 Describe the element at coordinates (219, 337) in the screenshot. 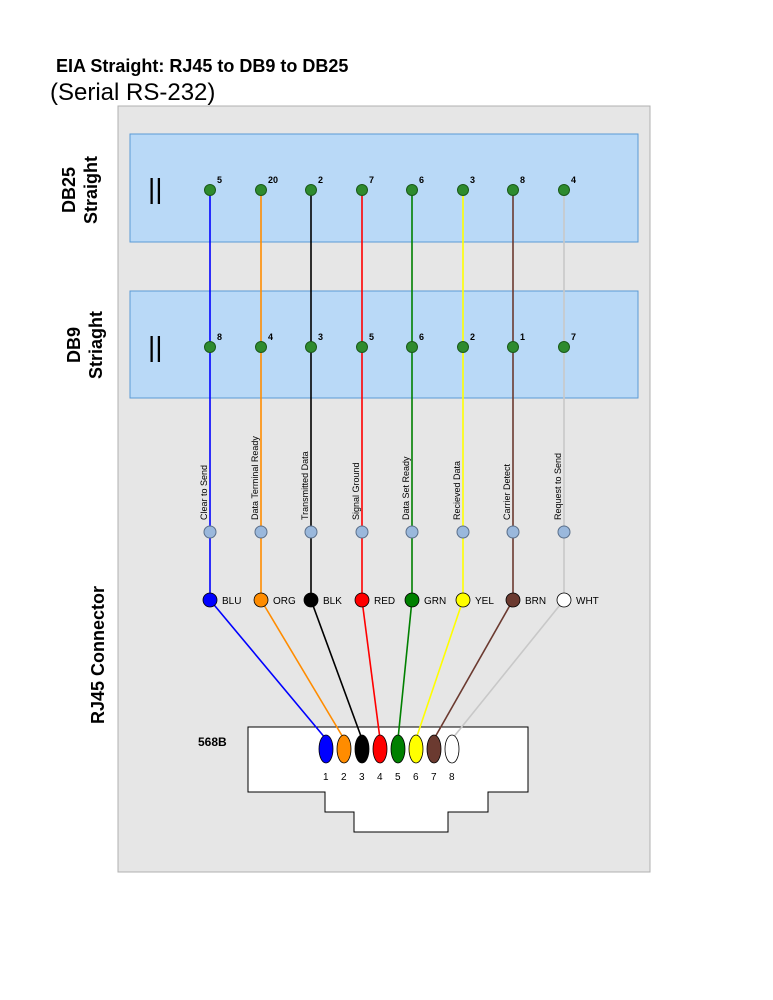

I see `db9-pin-label: 8` at that location.